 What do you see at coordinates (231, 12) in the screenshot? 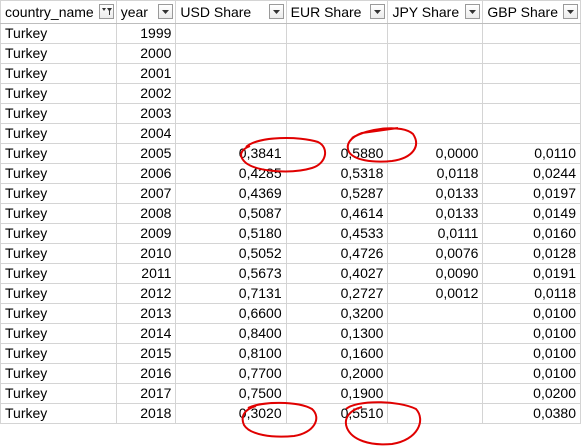
I see `header-usd-share: USD Share` at bounding box center [231, 12].